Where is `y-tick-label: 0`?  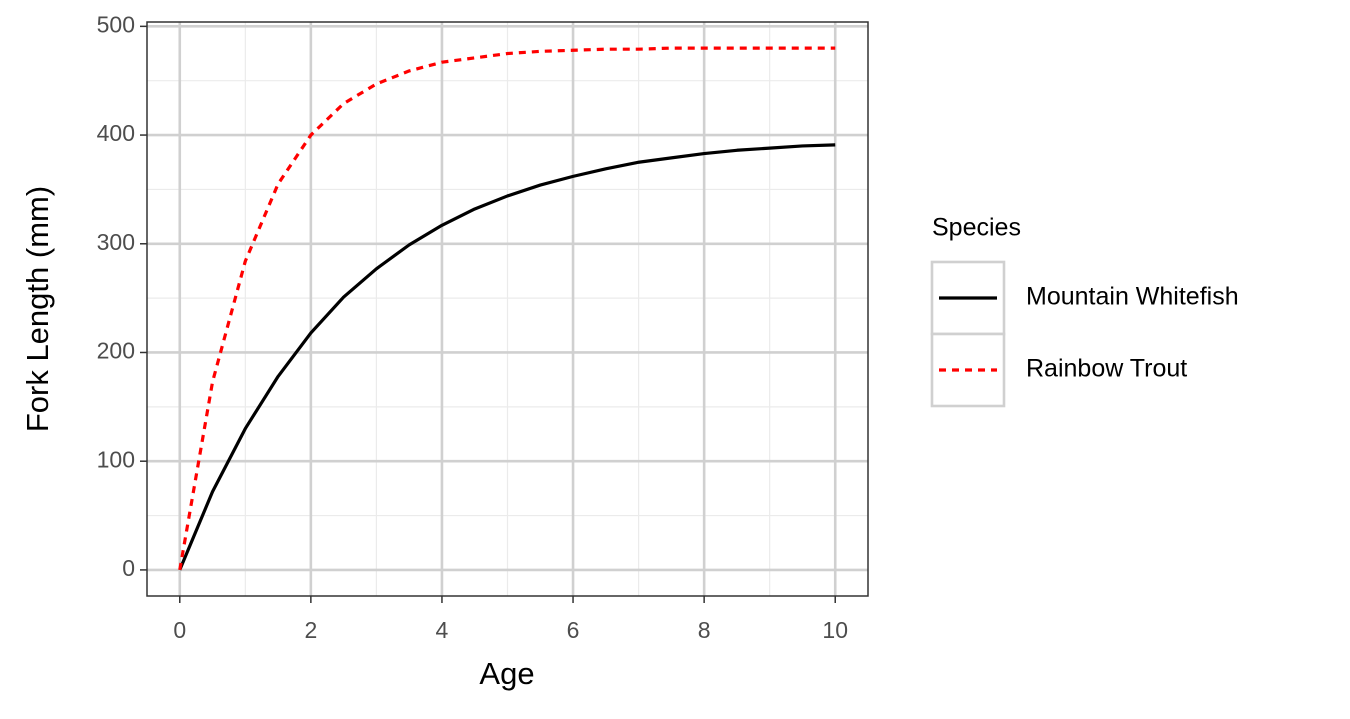
y-tick-label: 0 is located at coordinates (128, 568).